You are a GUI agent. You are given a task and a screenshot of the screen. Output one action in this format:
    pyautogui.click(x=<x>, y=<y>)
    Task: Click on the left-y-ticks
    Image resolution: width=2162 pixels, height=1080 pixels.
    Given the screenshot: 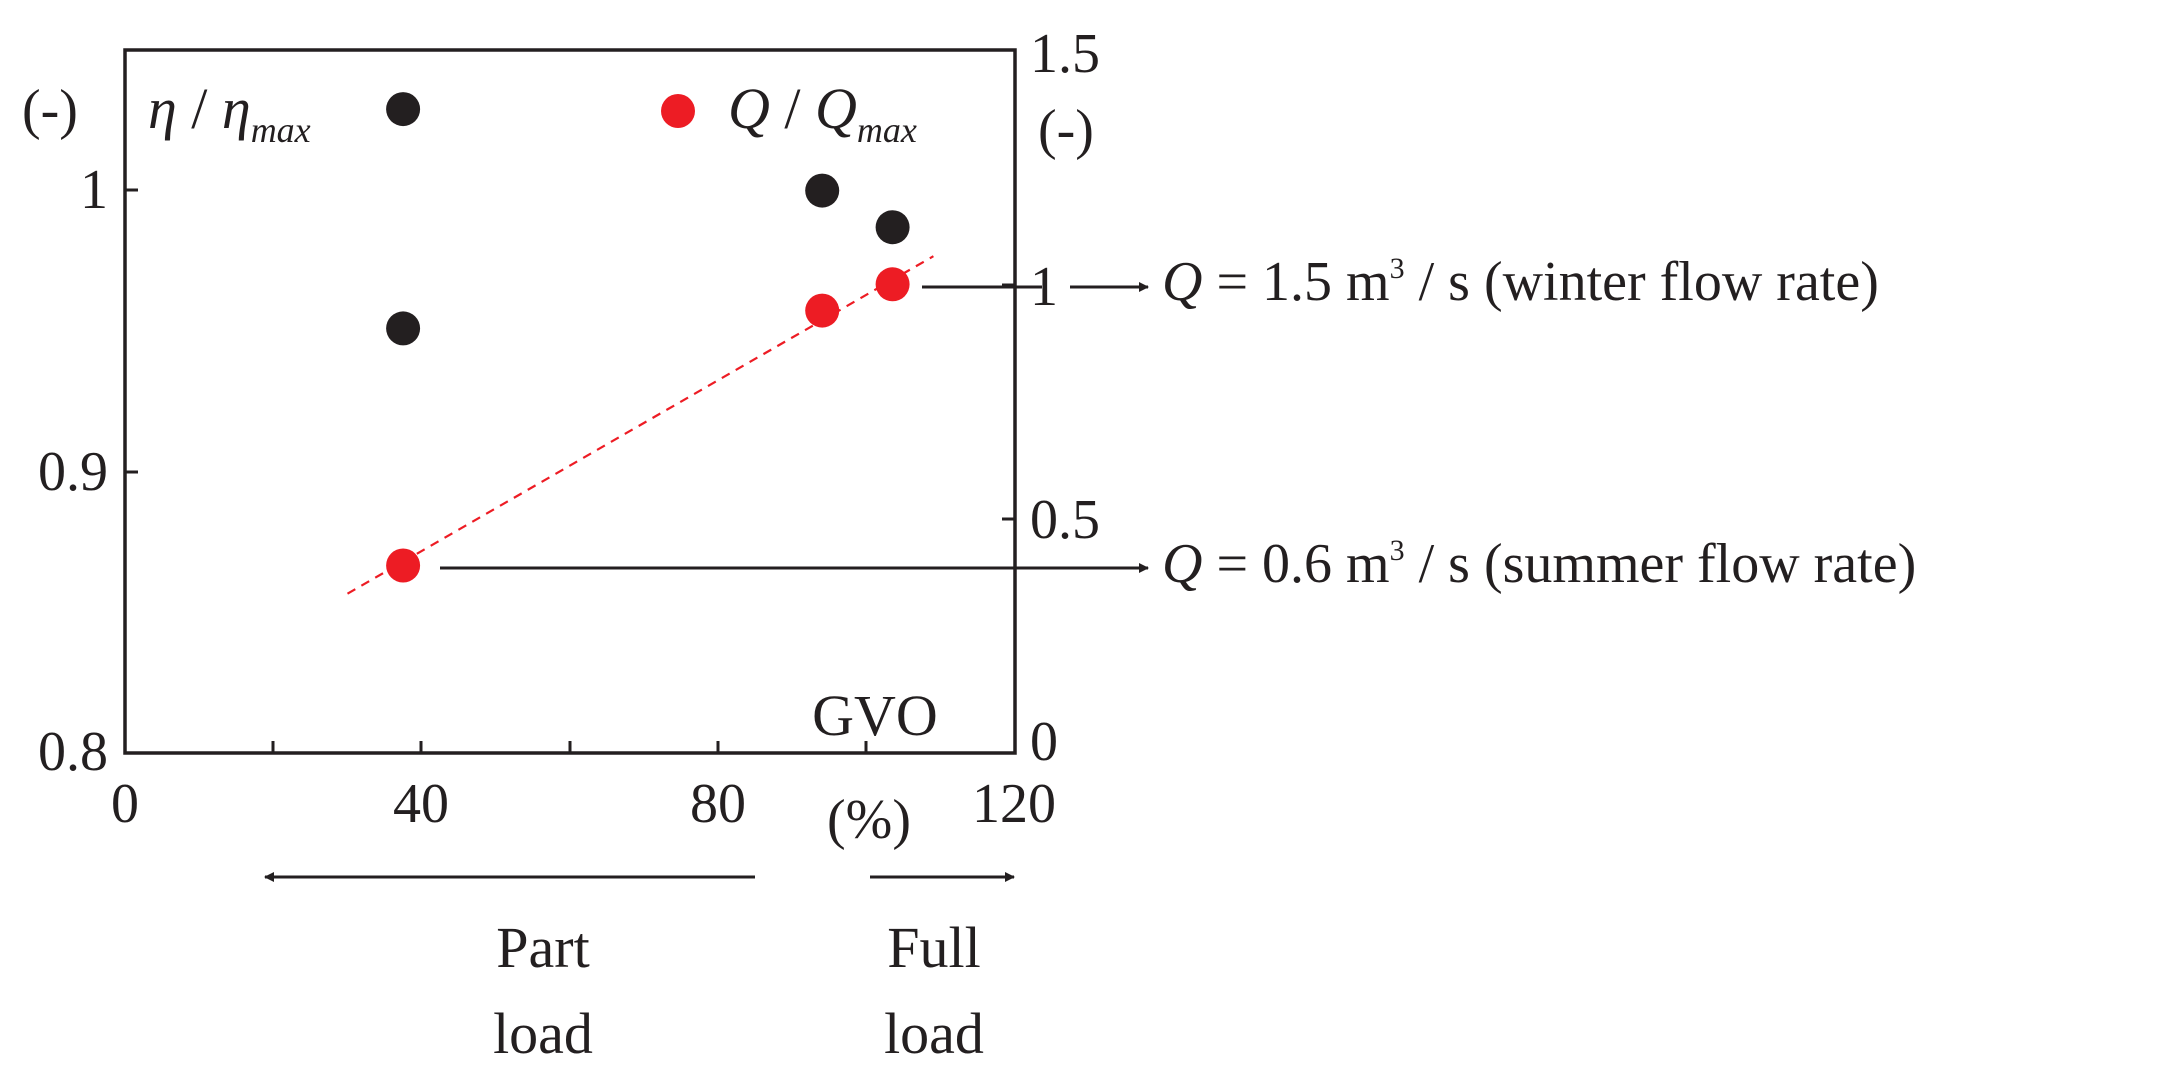 What is the action you would take?
    pyautogui.click(x=131, y=331)
    